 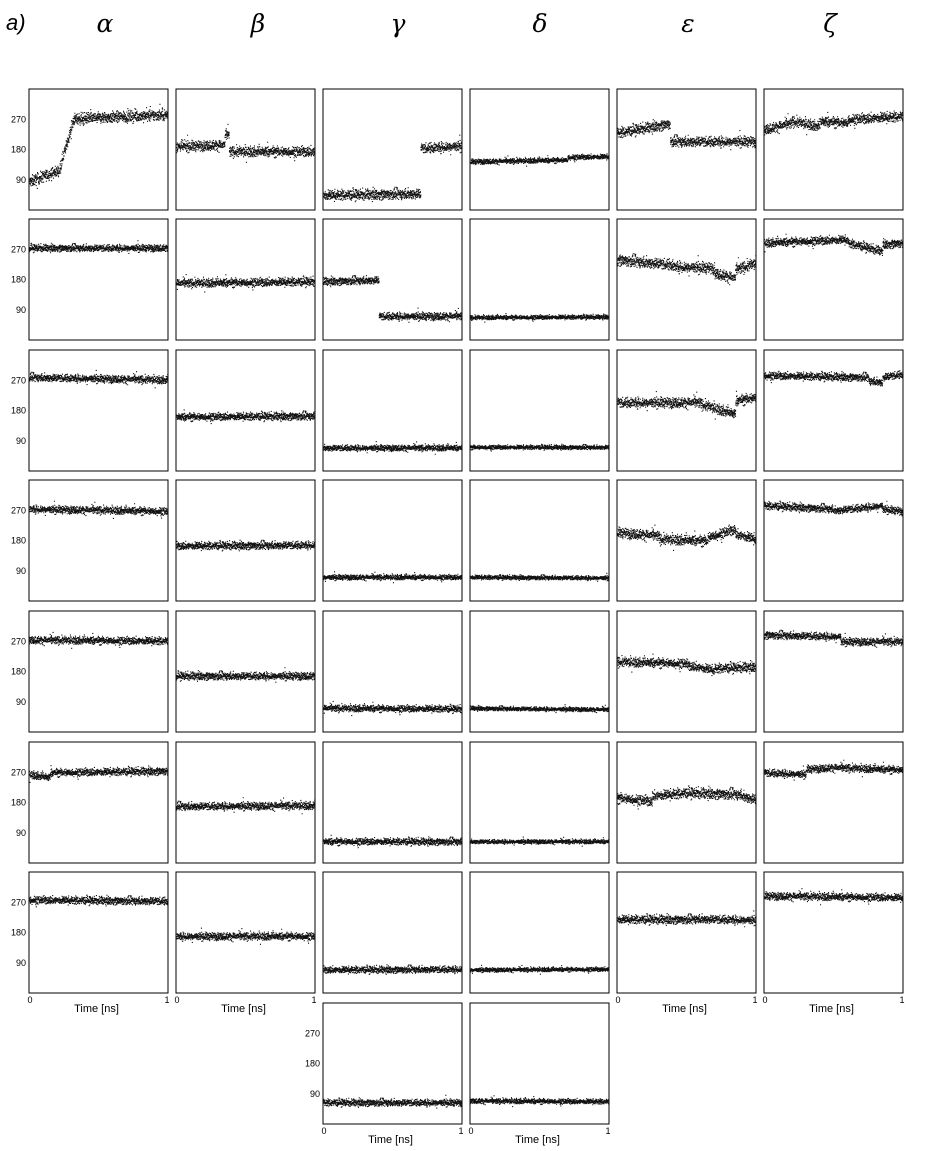 I want to click on column-header: δ, so click(x=539, y=23).